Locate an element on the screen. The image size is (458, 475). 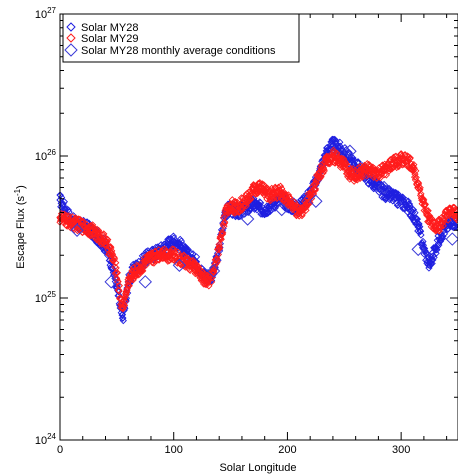
y-tick-label-exponent: 27 is located at coordinates (51, 10).